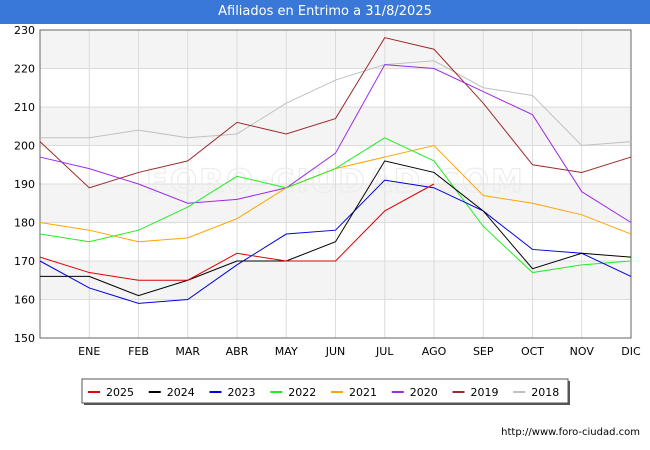 The image size is (650, 450). Describe the element at coordinates (434, 351) in the screenshot. I see `x-tick-label: AGO` at that location.